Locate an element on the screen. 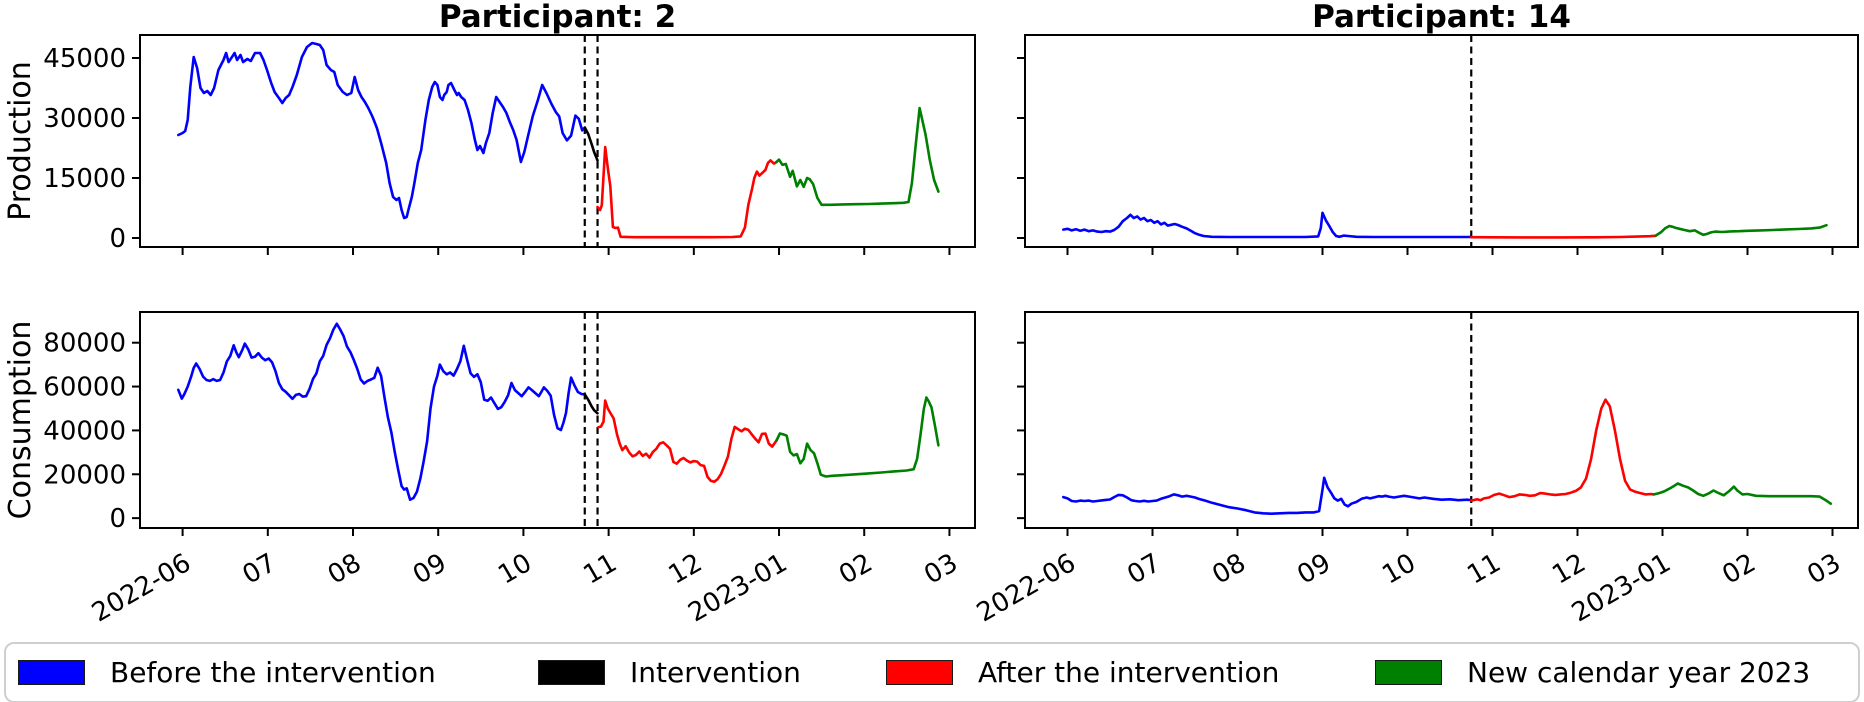 This screenshot has width=1864, height=702. panel-title-participant-14: Participant: 14 is located at coordinates (1441, 17).